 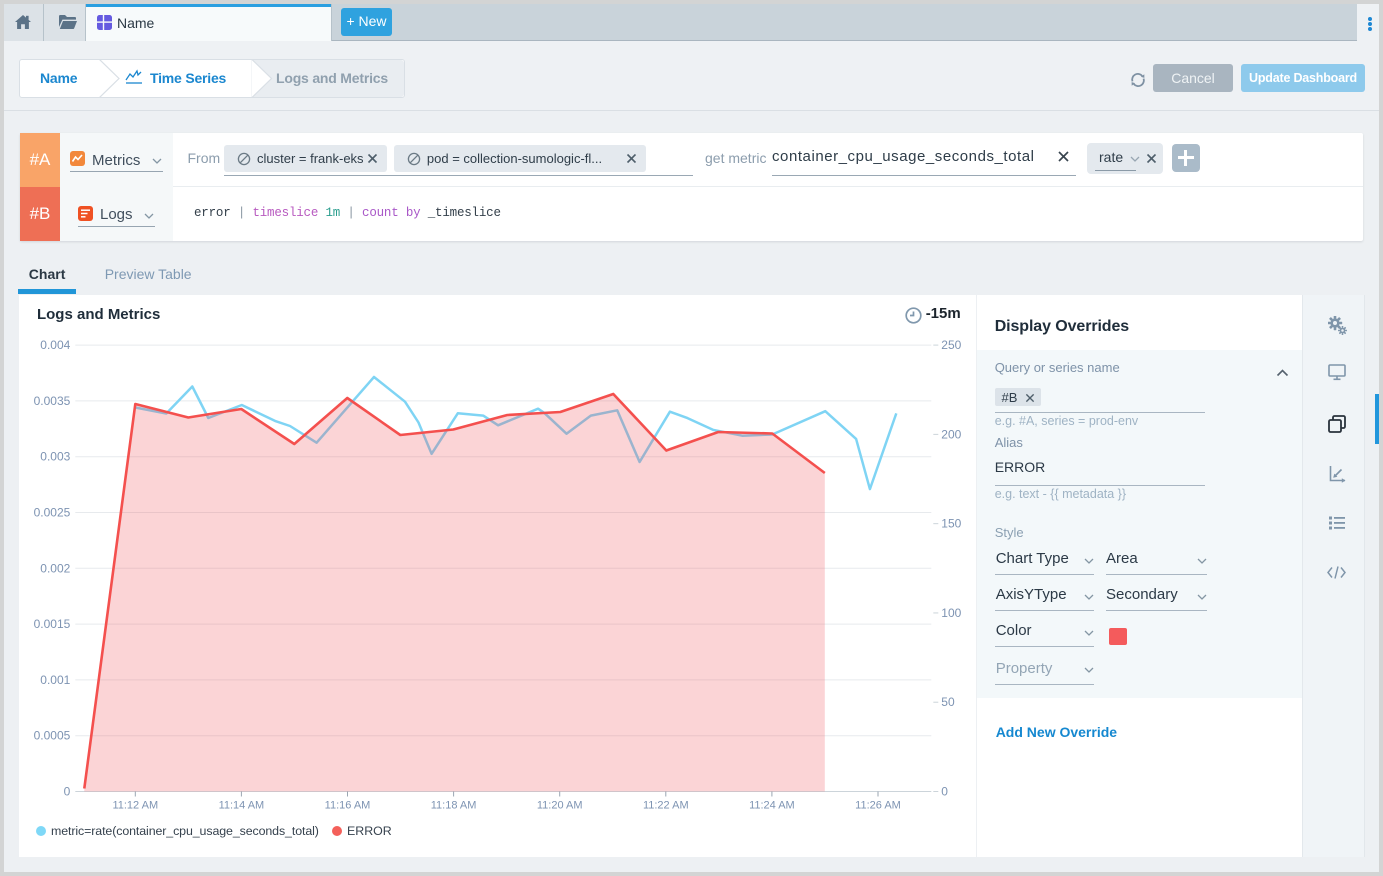 I want to click on svg-text: 0.0015, so click(x=51, y=624).